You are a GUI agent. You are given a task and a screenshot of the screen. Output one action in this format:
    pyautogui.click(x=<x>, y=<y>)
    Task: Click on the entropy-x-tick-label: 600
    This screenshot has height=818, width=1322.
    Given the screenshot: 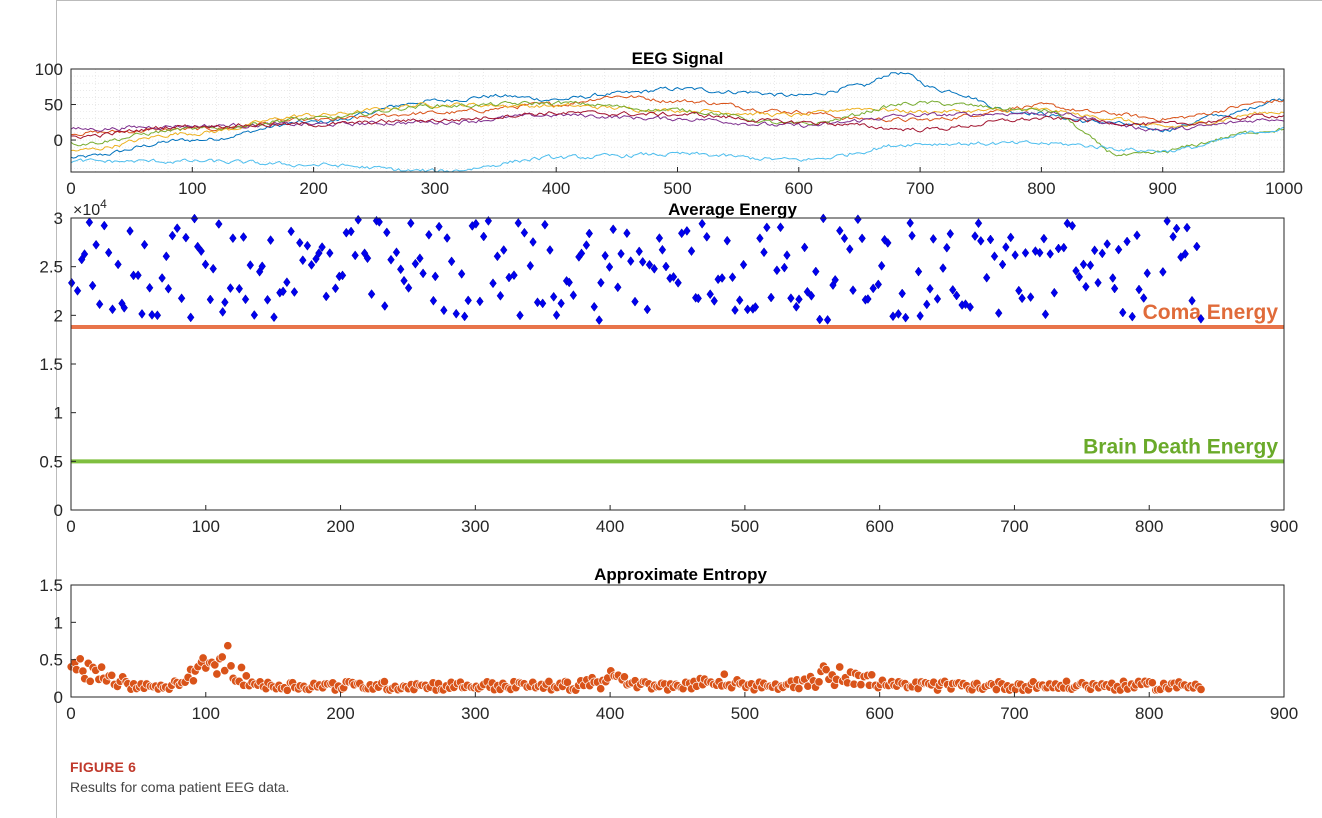 What is the action you would take?
    pyautogui.click(x=879, y=713)
    